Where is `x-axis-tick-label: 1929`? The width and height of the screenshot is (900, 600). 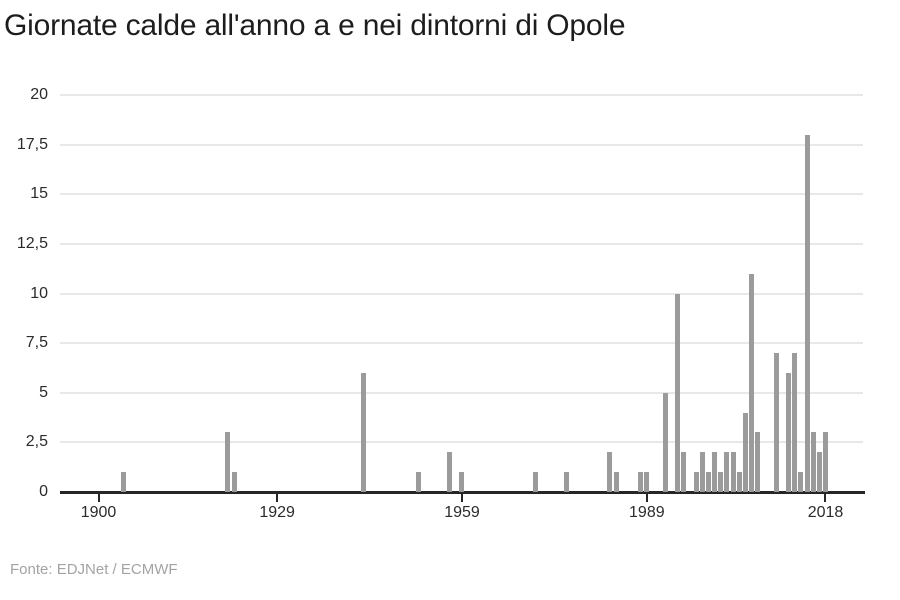 x-axis-tick-label: 1929 is located at coordinates (277, 512).